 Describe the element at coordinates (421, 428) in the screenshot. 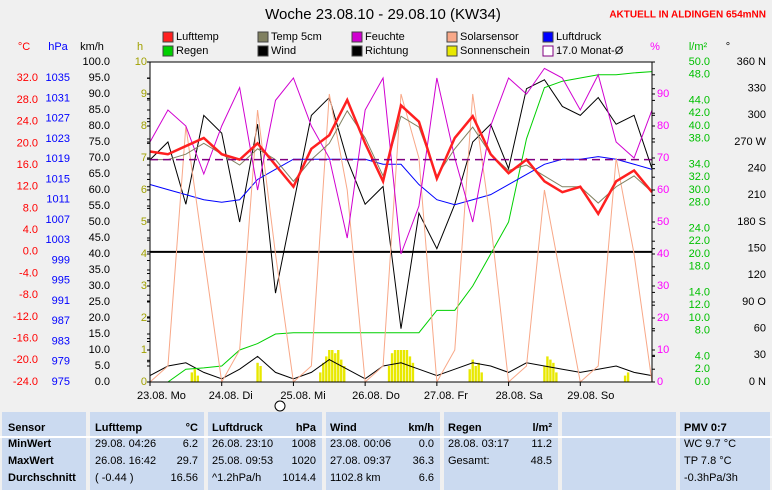

I see `table-cell: km/h` at that location.